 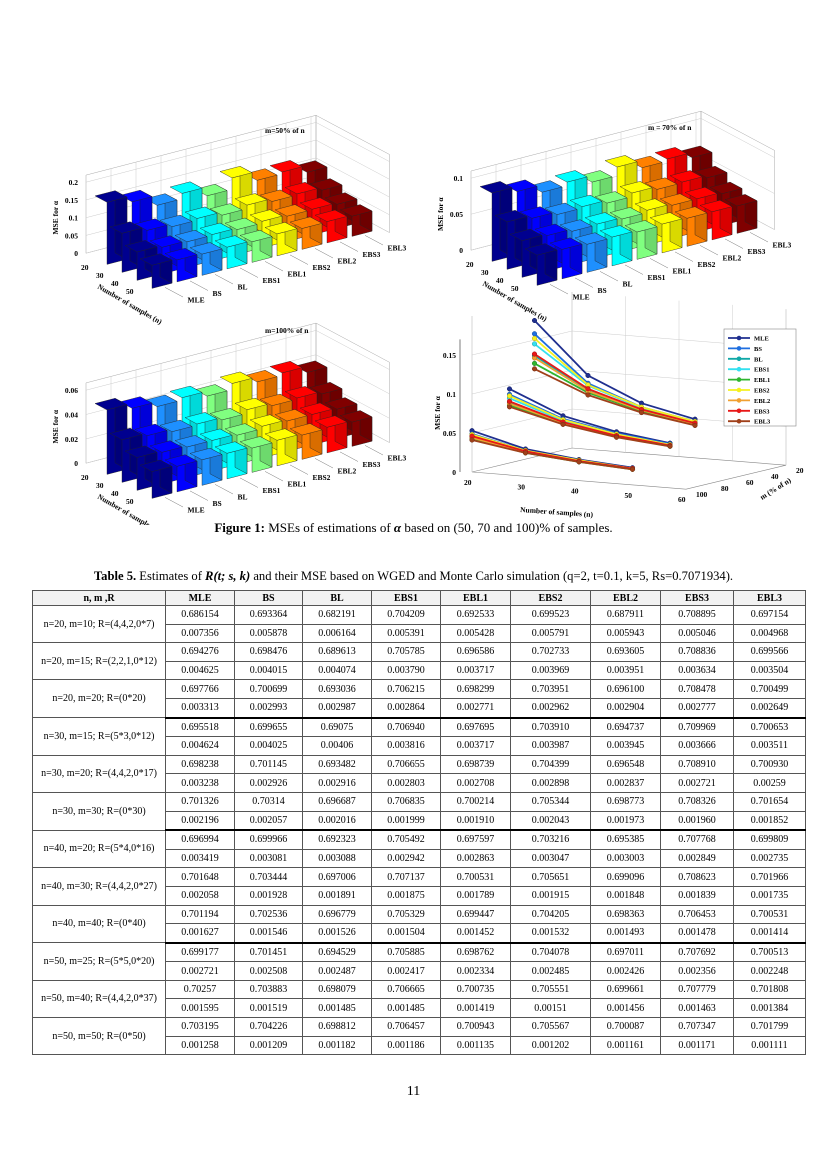 I want to click on series-EBS1, so click(x=583, y=406).